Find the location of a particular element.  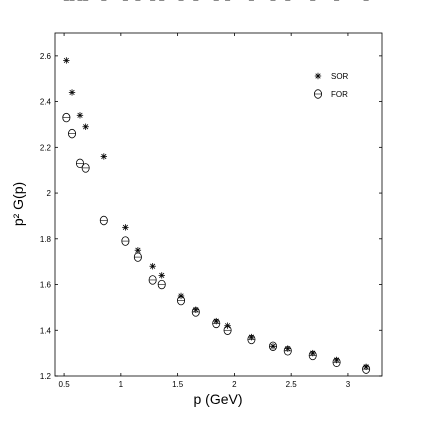

y-tick-label: 1.6 is located at coordinates (46, 285).